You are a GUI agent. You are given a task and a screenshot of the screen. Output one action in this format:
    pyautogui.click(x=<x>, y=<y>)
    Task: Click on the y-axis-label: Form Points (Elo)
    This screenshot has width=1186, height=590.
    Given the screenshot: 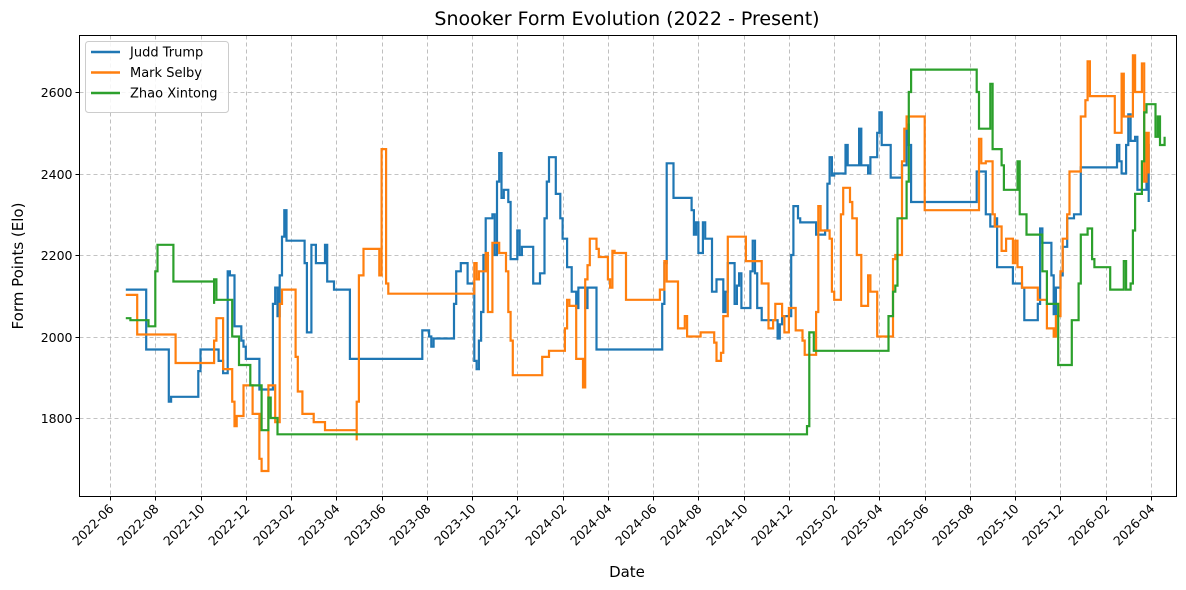 What is the action you would take?
    pyautogui.click(x=18, y=266)
    